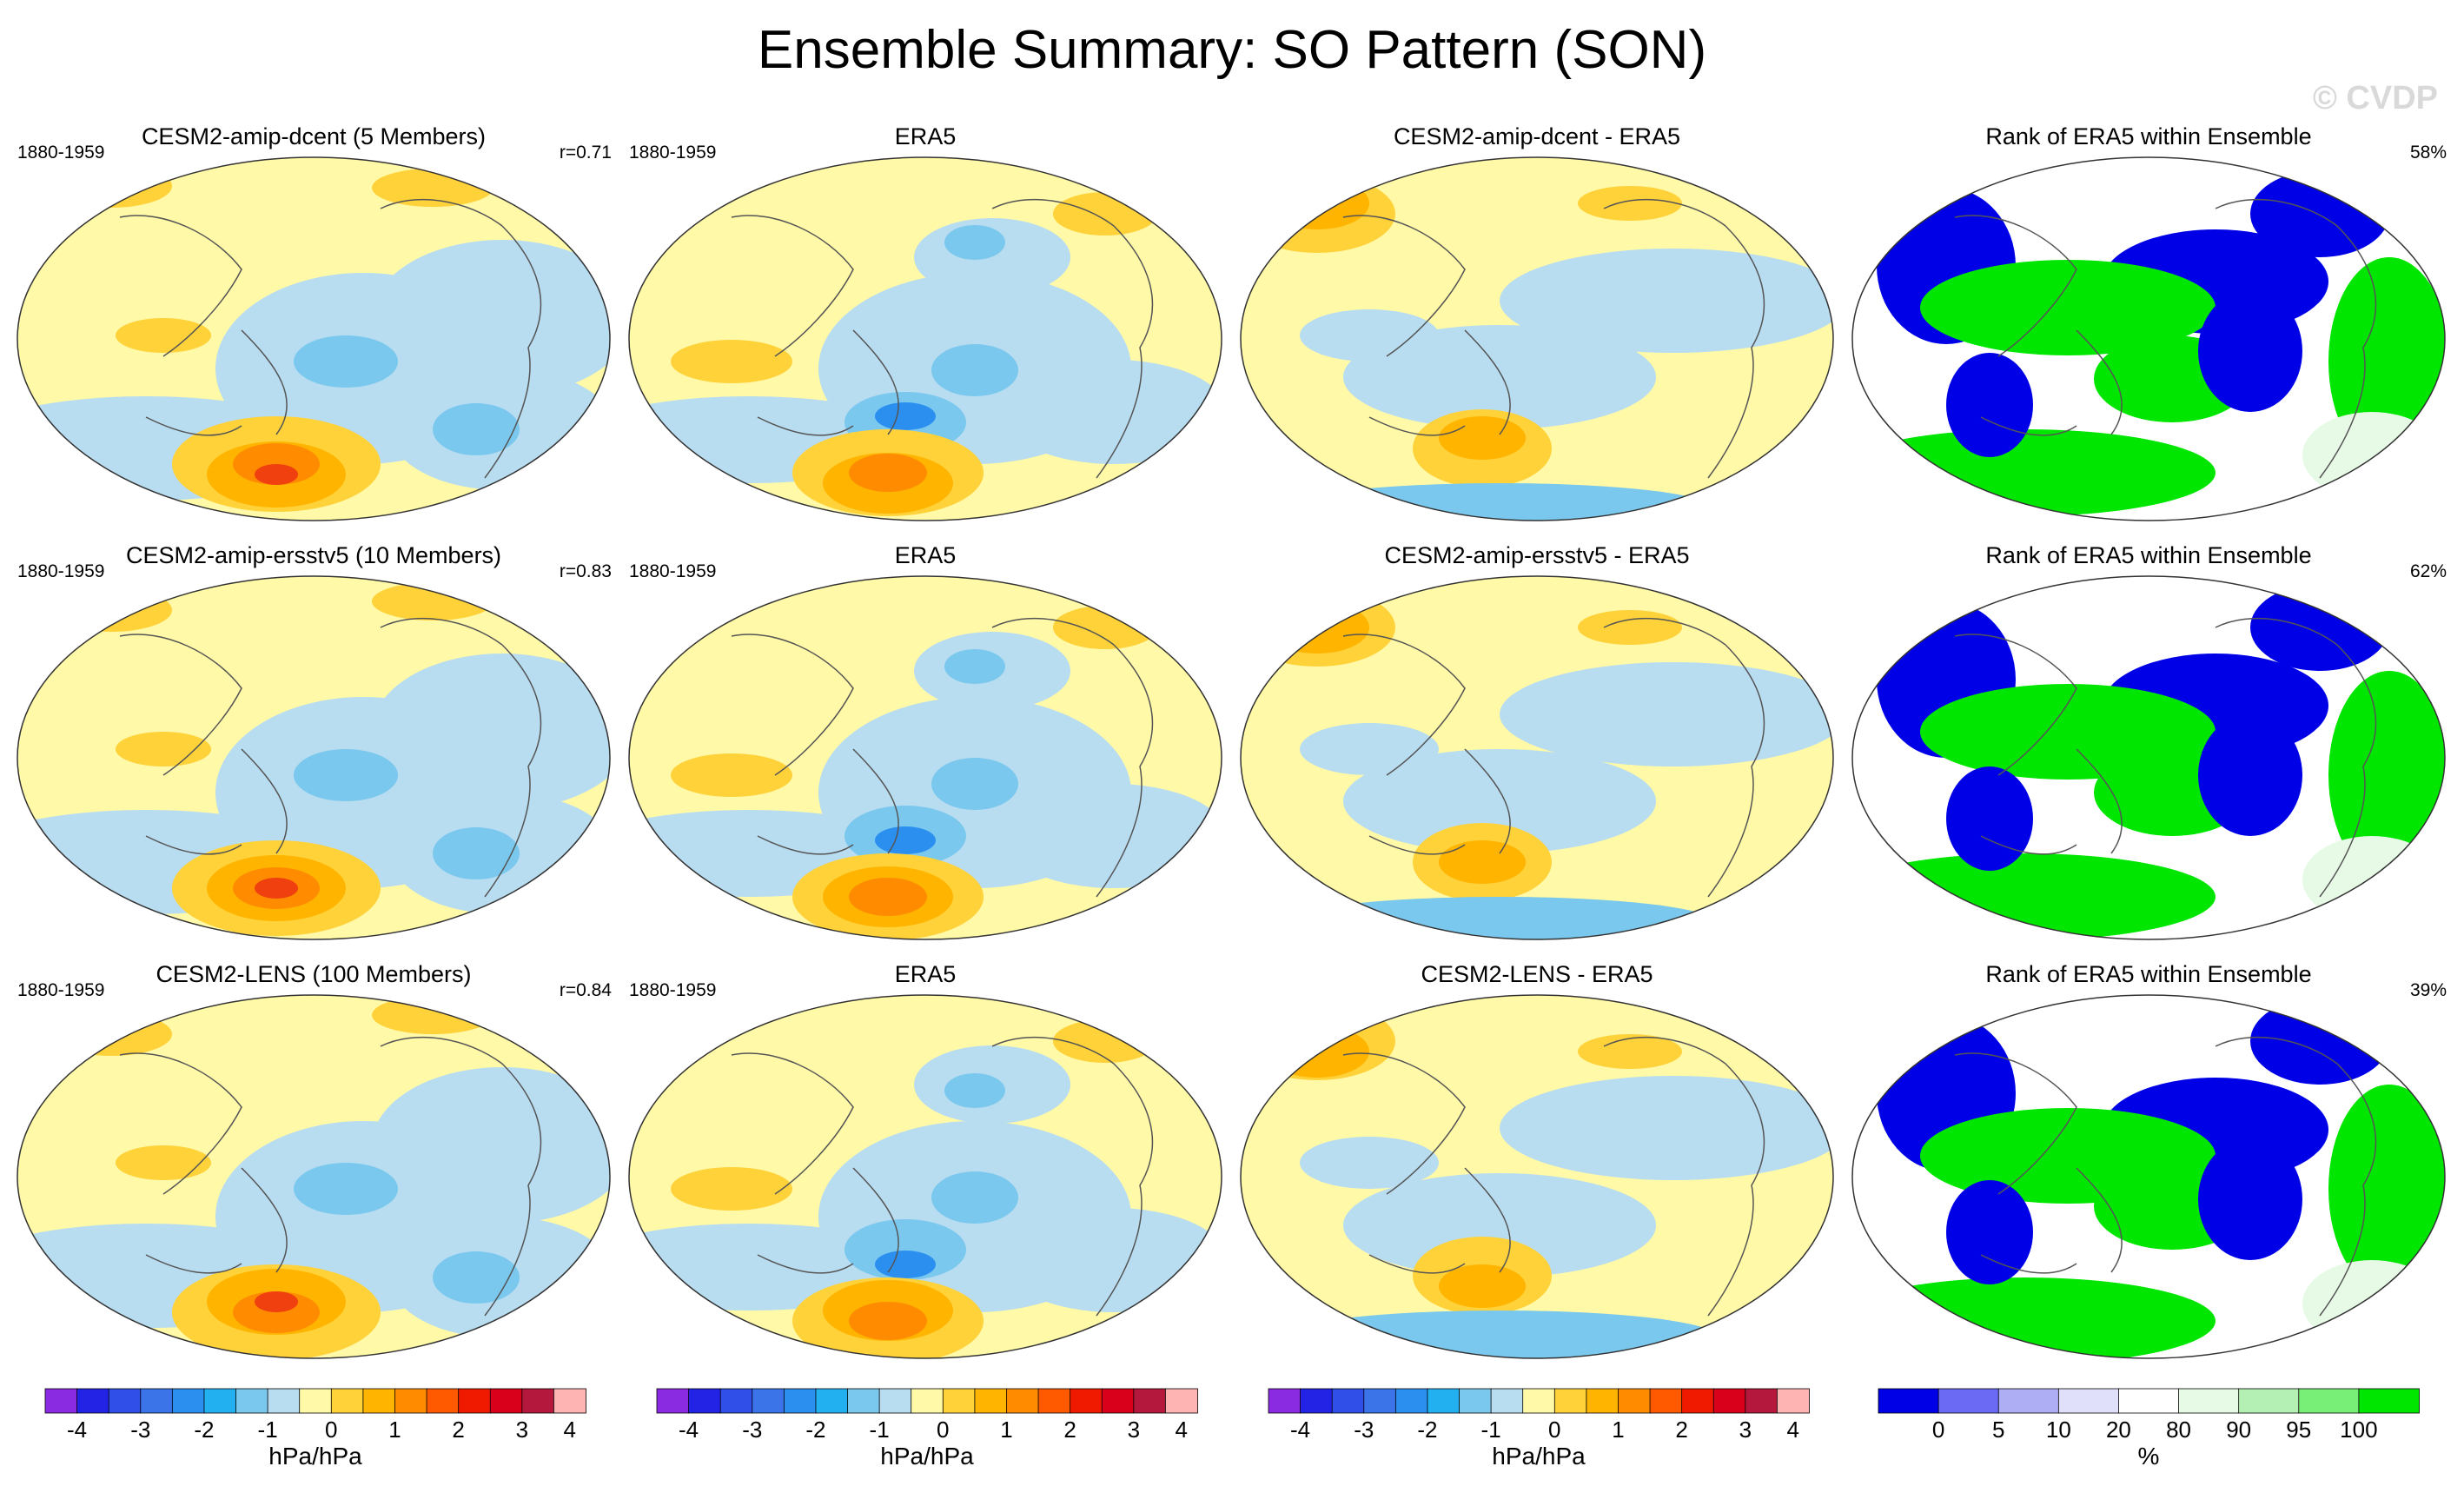  I want to click on rank-percent-r2: 62%, so click(2428, 571).